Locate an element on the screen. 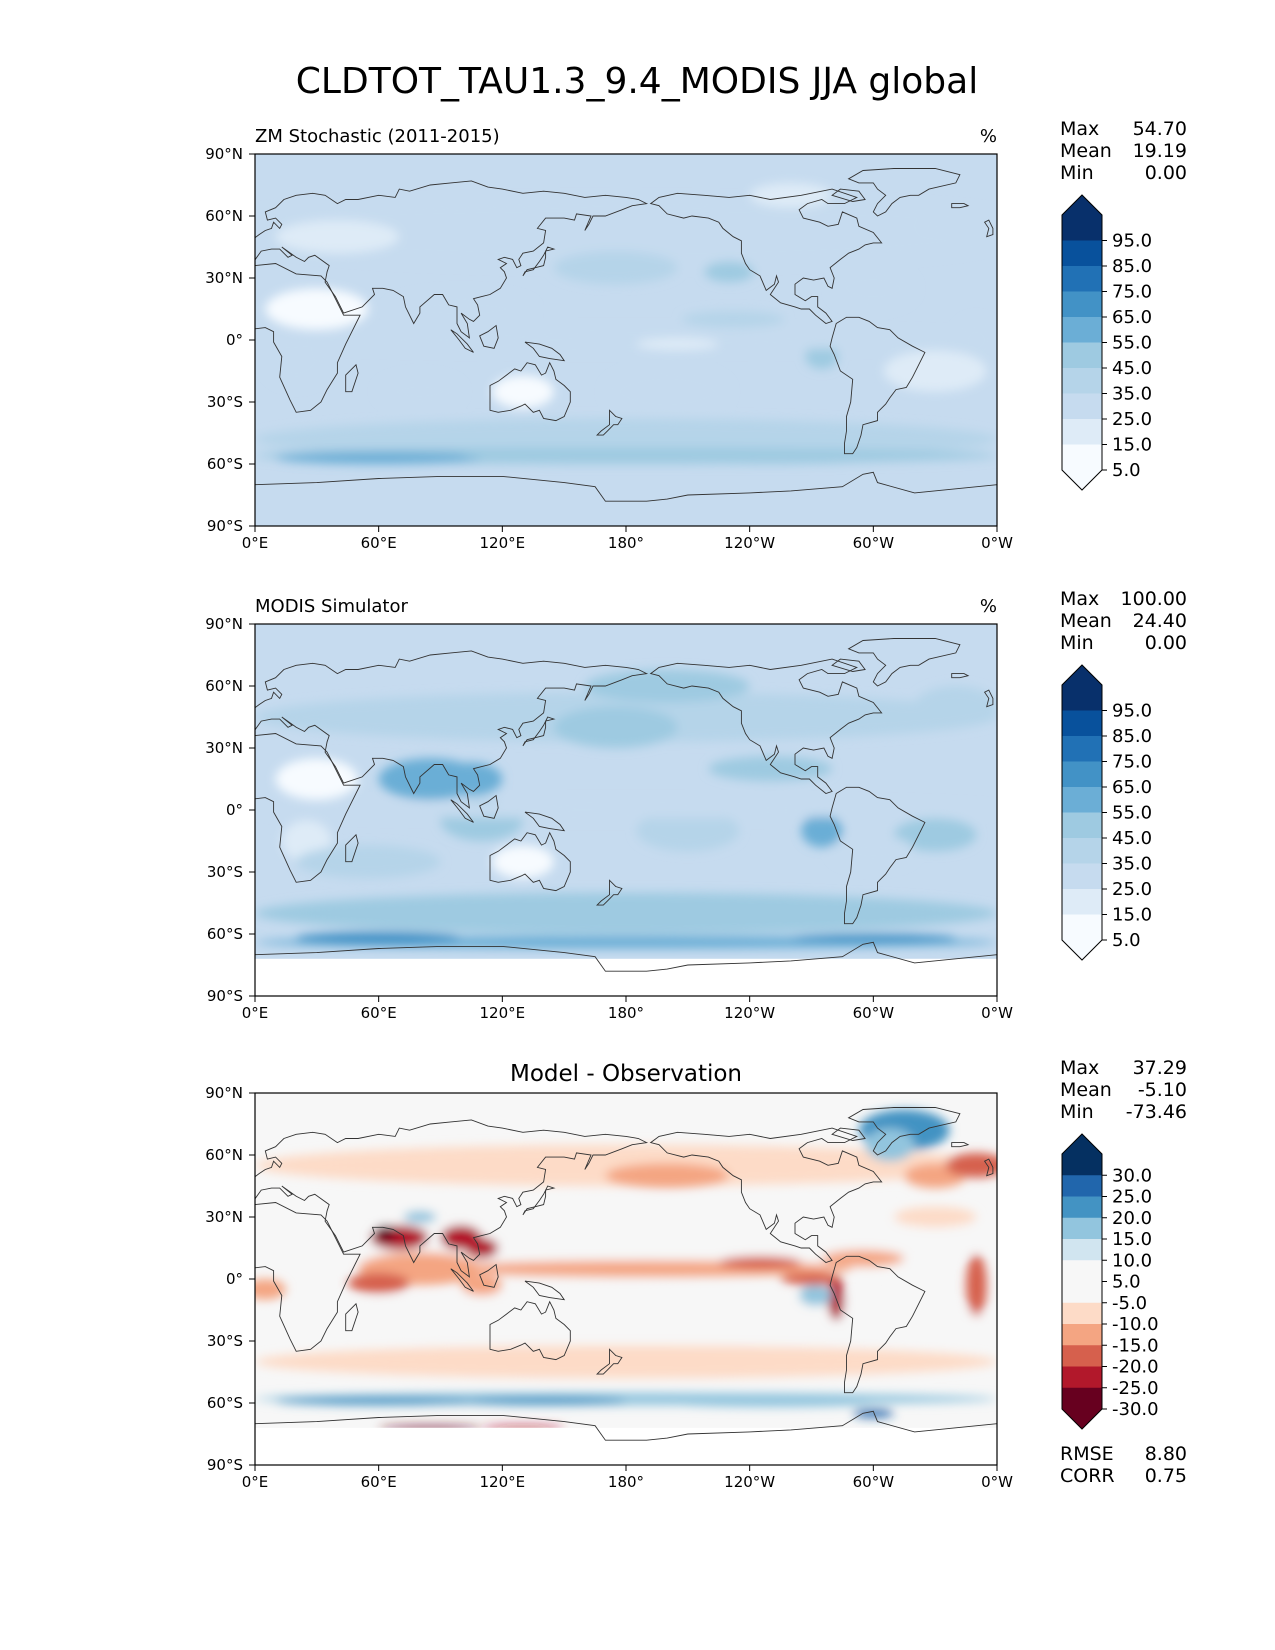 The width and height of the screenshot is (1275, 1650). colorbar-tick-label: -25.0 is located at coordinates (1135, 1388).